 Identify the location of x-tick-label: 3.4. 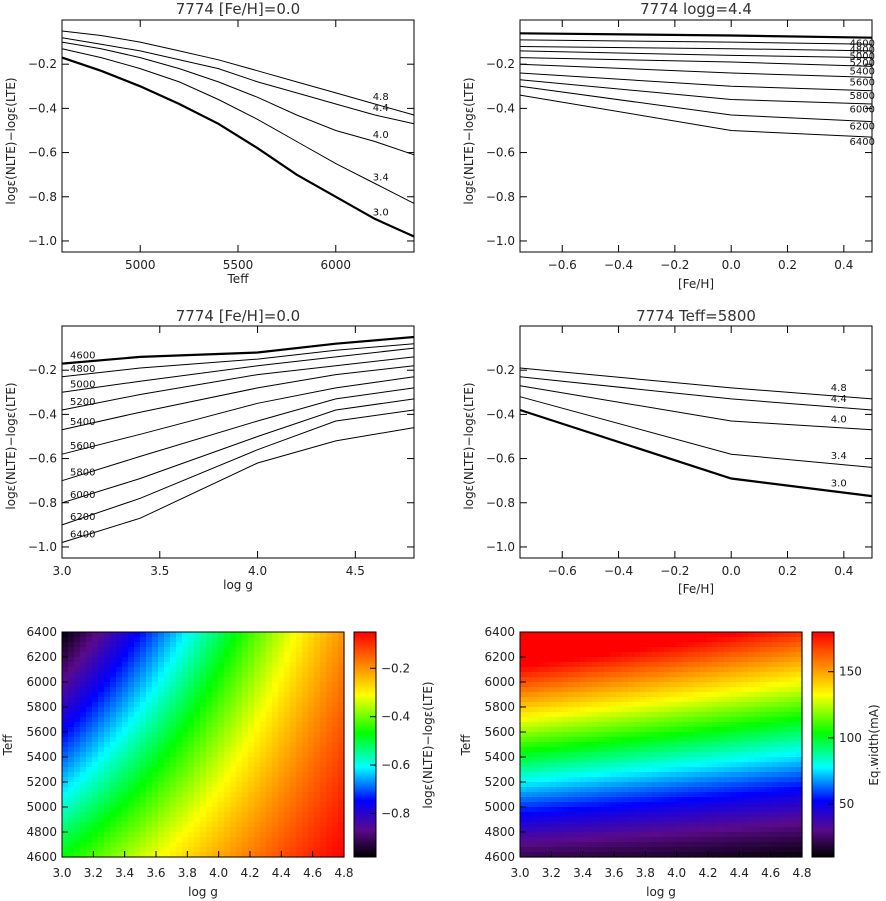
(582, 873).